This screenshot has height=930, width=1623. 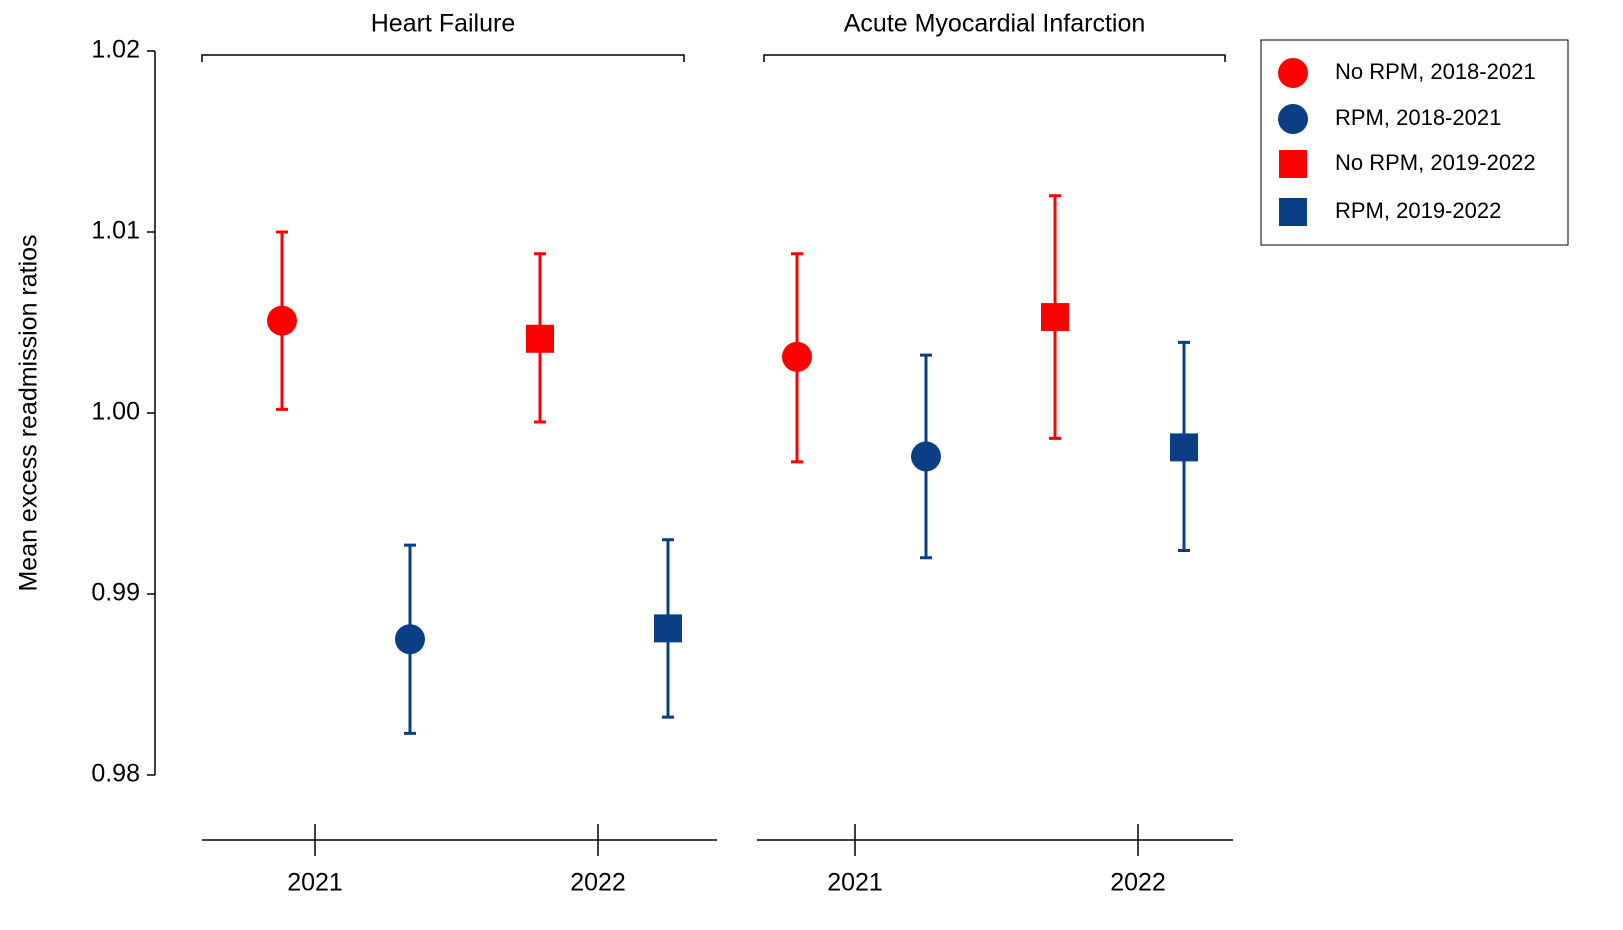 I want to click on y-tick-label: 0.98, so click(x=115, y=774).